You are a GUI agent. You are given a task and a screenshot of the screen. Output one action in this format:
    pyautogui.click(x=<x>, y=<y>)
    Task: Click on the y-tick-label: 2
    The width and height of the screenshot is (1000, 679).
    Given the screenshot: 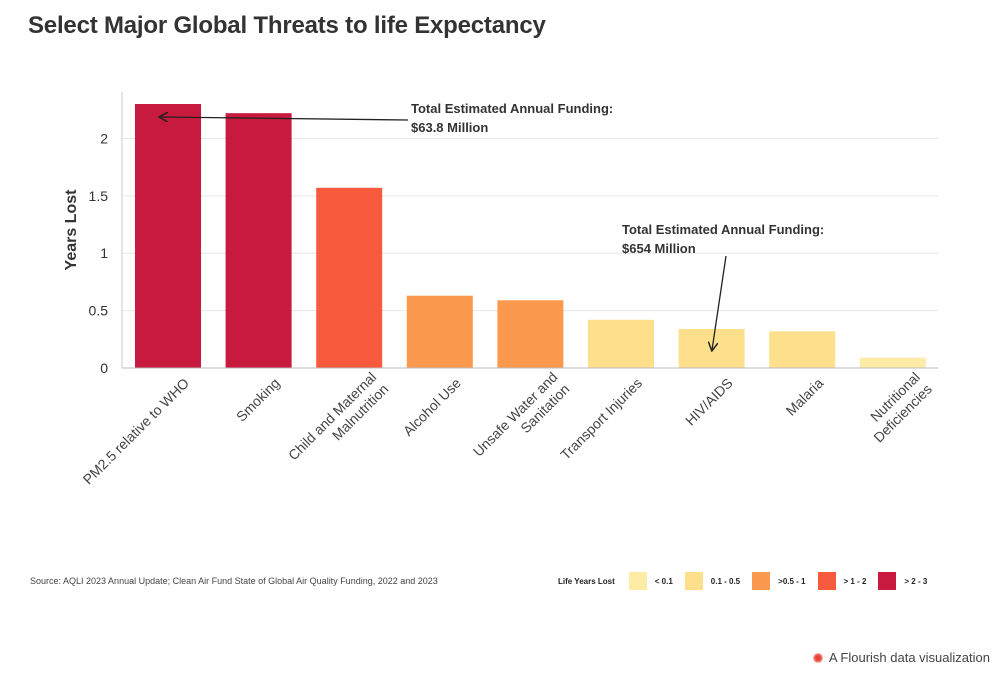 What is the action you would take?
    pyautogui.click(x=104, y=138)
    